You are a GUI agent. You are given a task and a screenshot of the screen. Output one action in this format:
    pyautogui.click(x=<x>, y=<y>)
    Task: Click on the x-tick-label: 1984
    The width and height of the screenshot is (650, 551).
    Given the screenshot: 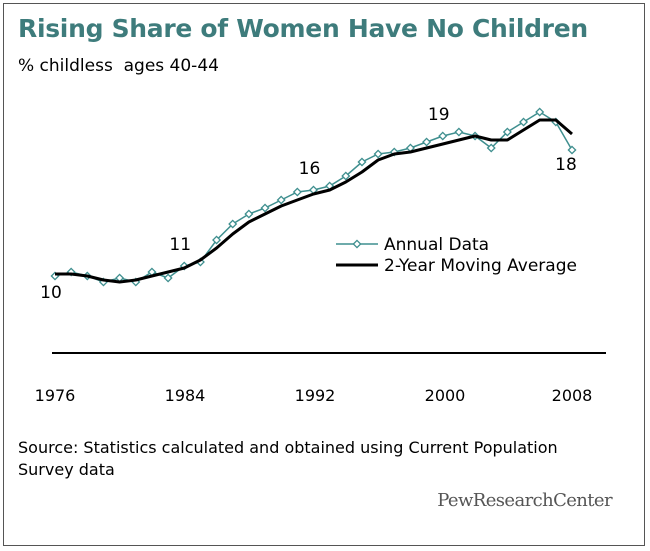 What is the action you would take?
    pyautogui.click(x=185, y=395)
    